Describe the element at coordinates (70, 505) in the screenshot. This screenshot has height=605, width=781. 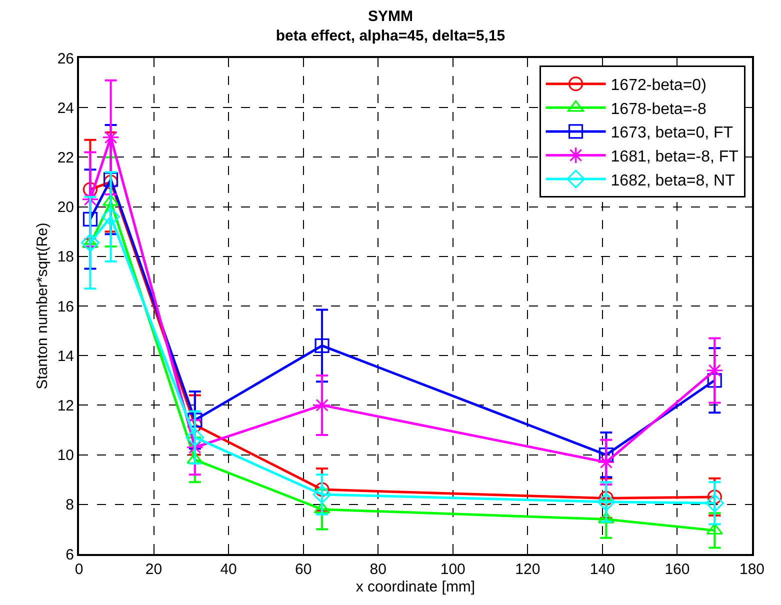
I see `y-tick-label: 8` at that location.